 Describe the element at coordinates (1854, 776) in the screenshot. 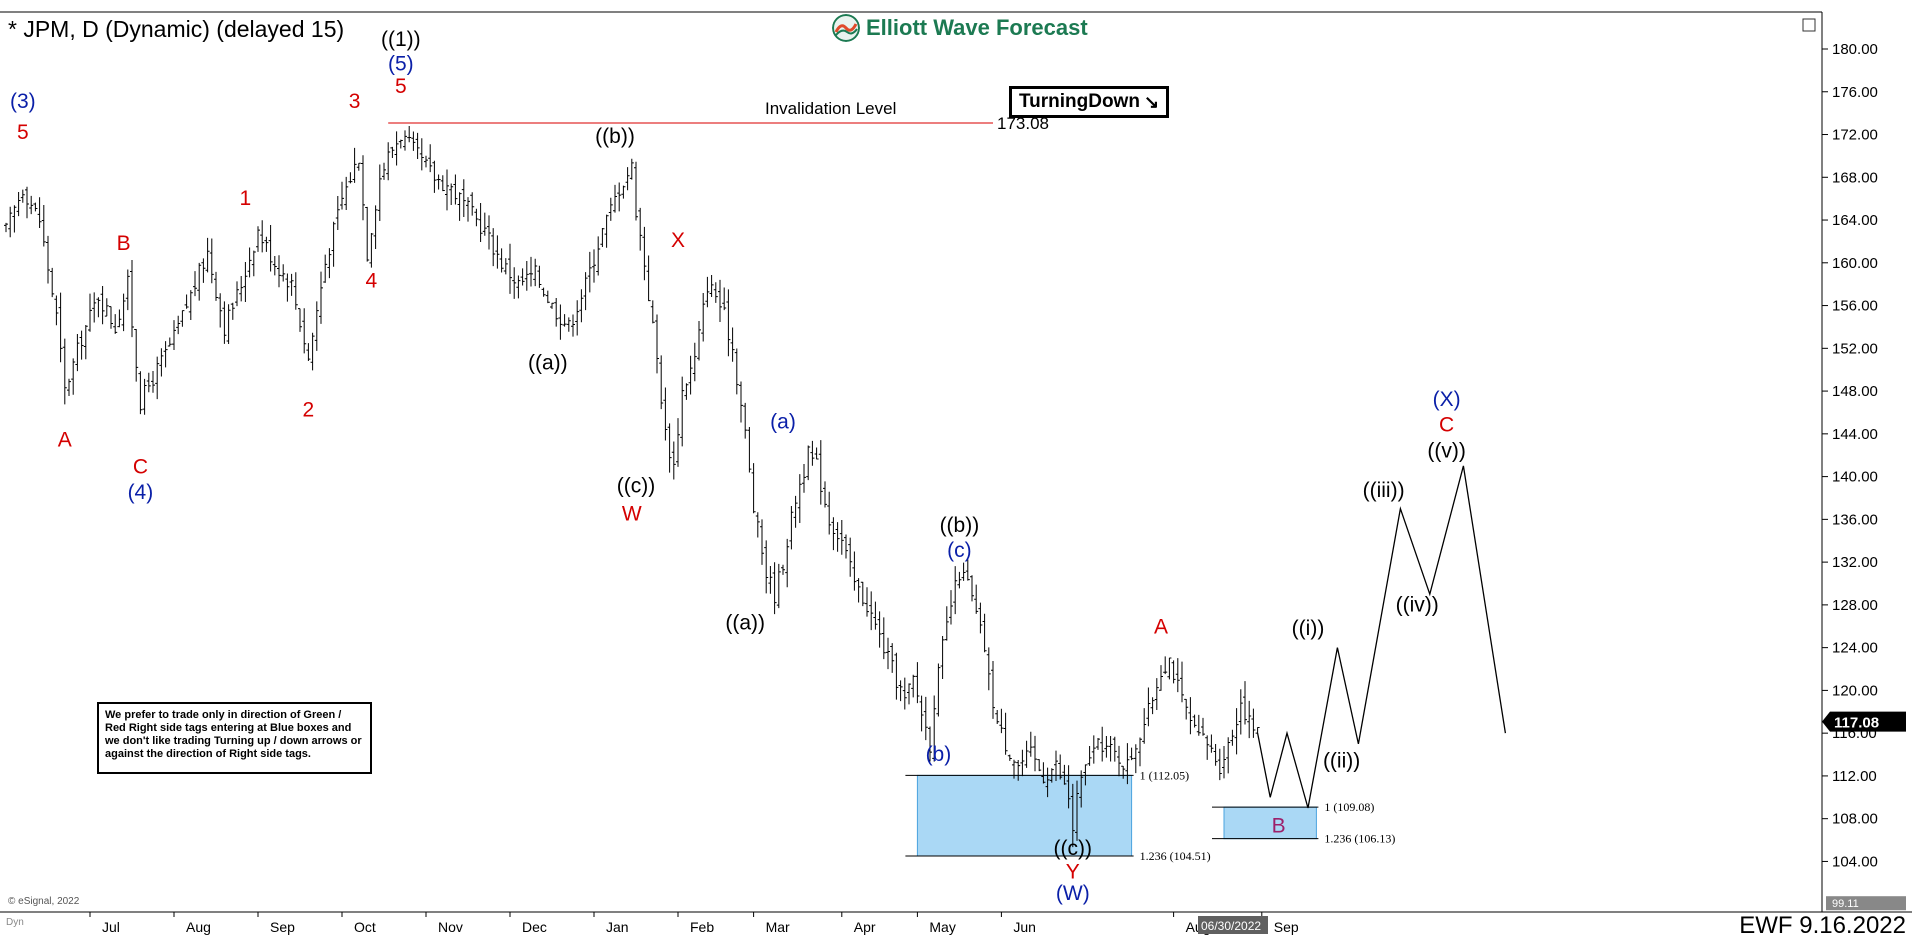

I see `y-tick-label: 112.00` at that location.